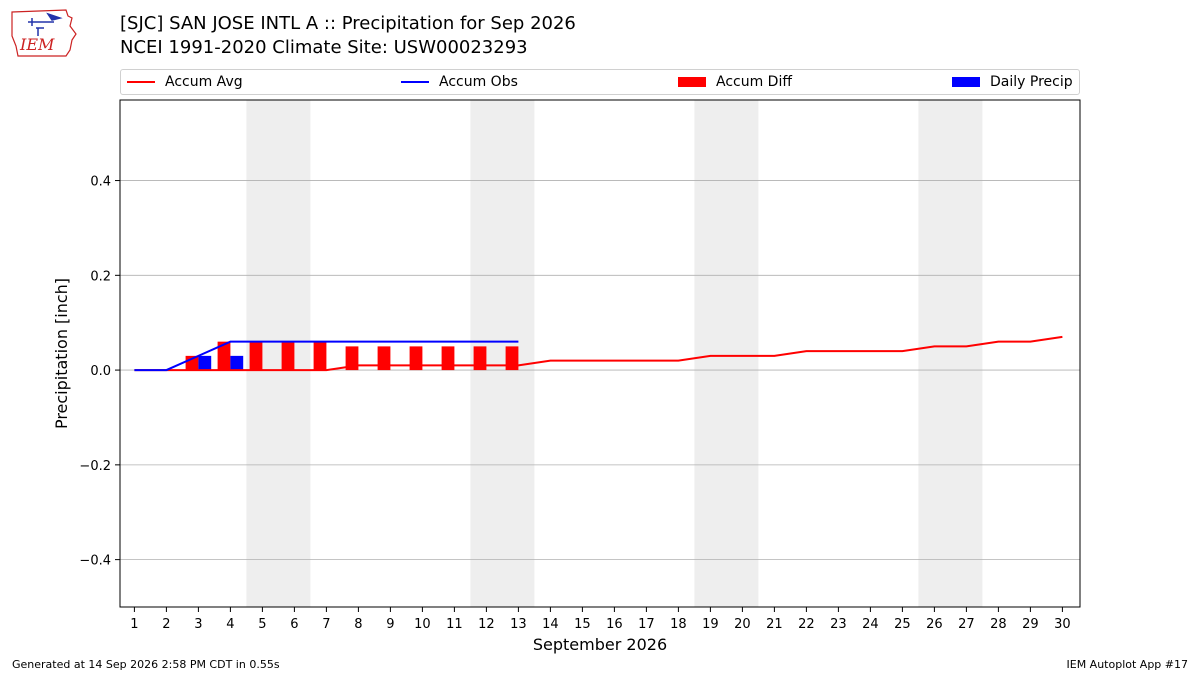 This screenshot has width=1200, height=675. Describe the element at coordinates (166, 624) in the screenshot. I see `x-tick-label: 2` at that location.